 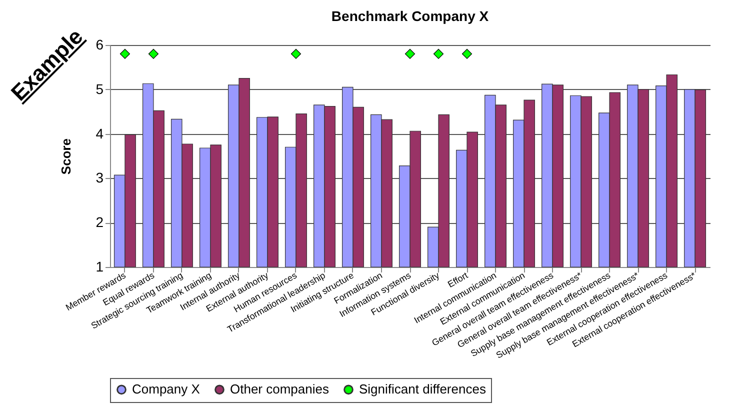 What do you see at coordinates (100, 178) in the screenshot?
I see `y-tick-label: 3` at bounding box center [100, 178].